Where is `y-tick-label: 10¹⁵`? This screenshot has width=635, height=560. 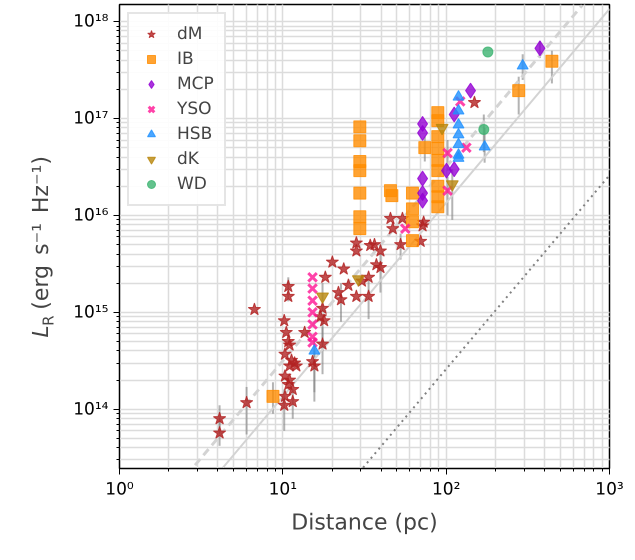
y-tick-label: 10¹⁵ is located at coordinates (91, 312).